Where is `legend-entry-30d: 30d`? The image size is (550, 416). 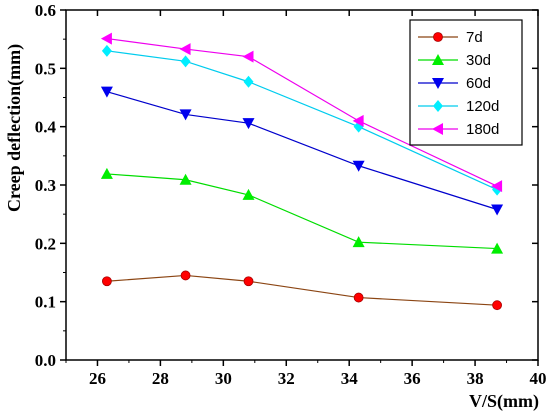 legend-entry-30d: 30d is located at coordinates (454, 60).